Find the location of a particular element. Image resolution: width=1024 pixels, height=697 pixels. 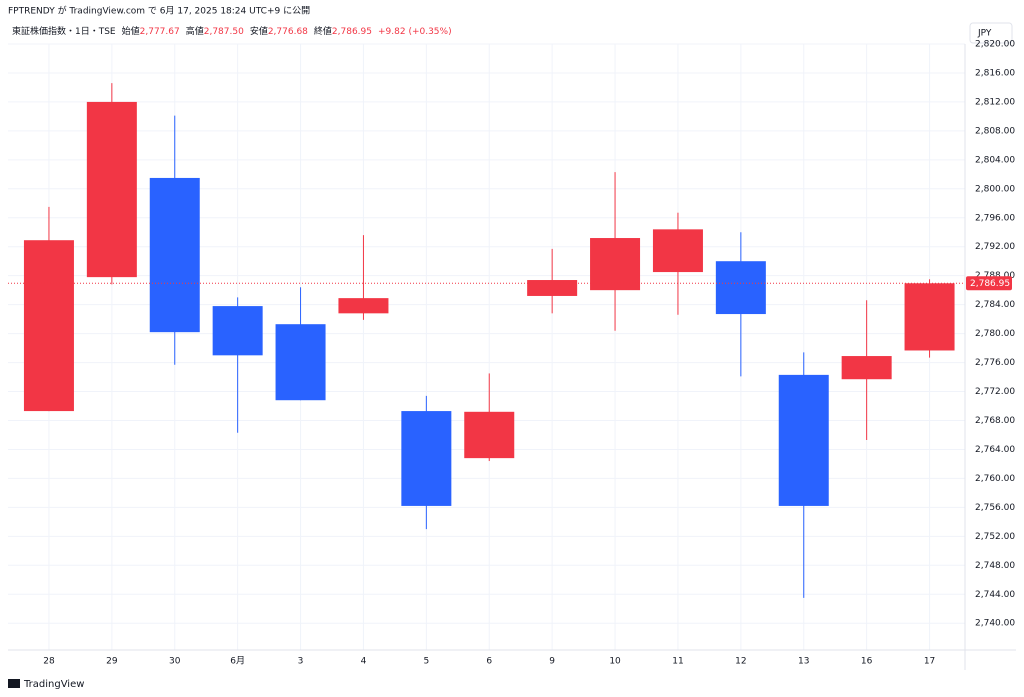

y-tick-label: 2,756.00 is located at coordinates (995, 508).